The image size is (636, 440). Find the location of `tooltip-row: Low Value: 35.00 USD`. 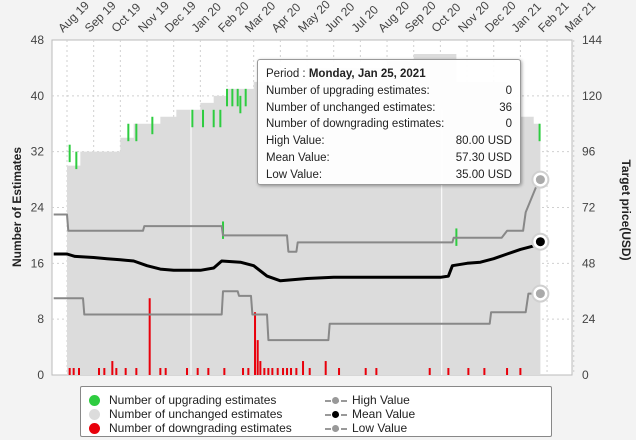

tooltip-row: Low Value: 35.00 USD is located at coordinates (389, 175).